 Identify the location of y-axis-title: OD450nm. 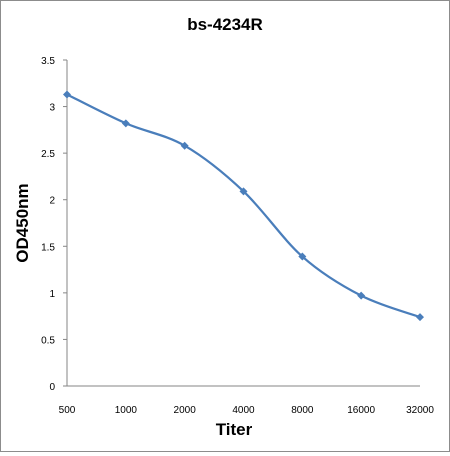
(22, 222).